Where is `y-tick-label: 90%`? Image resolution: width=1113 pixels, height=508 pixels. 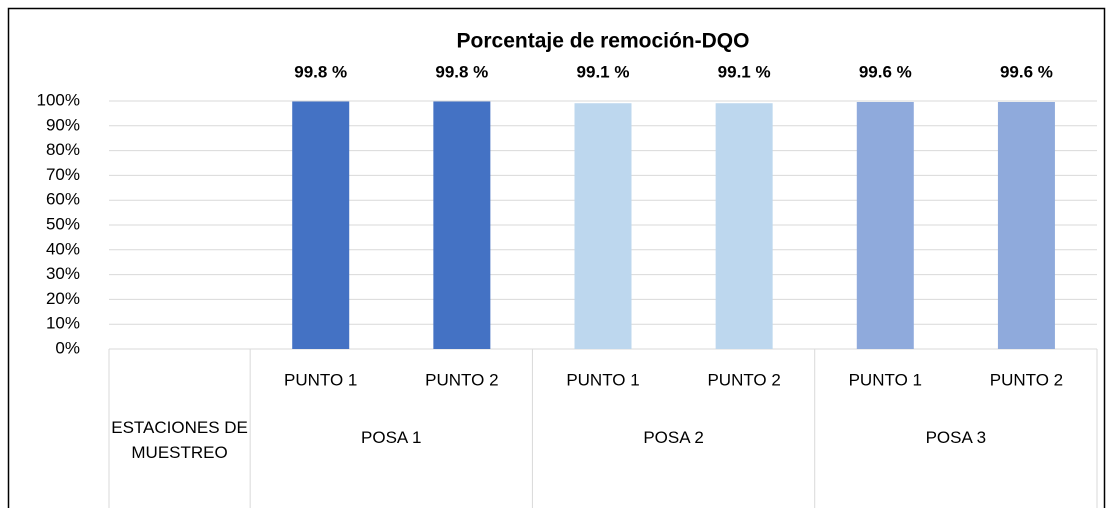 y-tick-label: 90% is located at coordinates (63, 124).